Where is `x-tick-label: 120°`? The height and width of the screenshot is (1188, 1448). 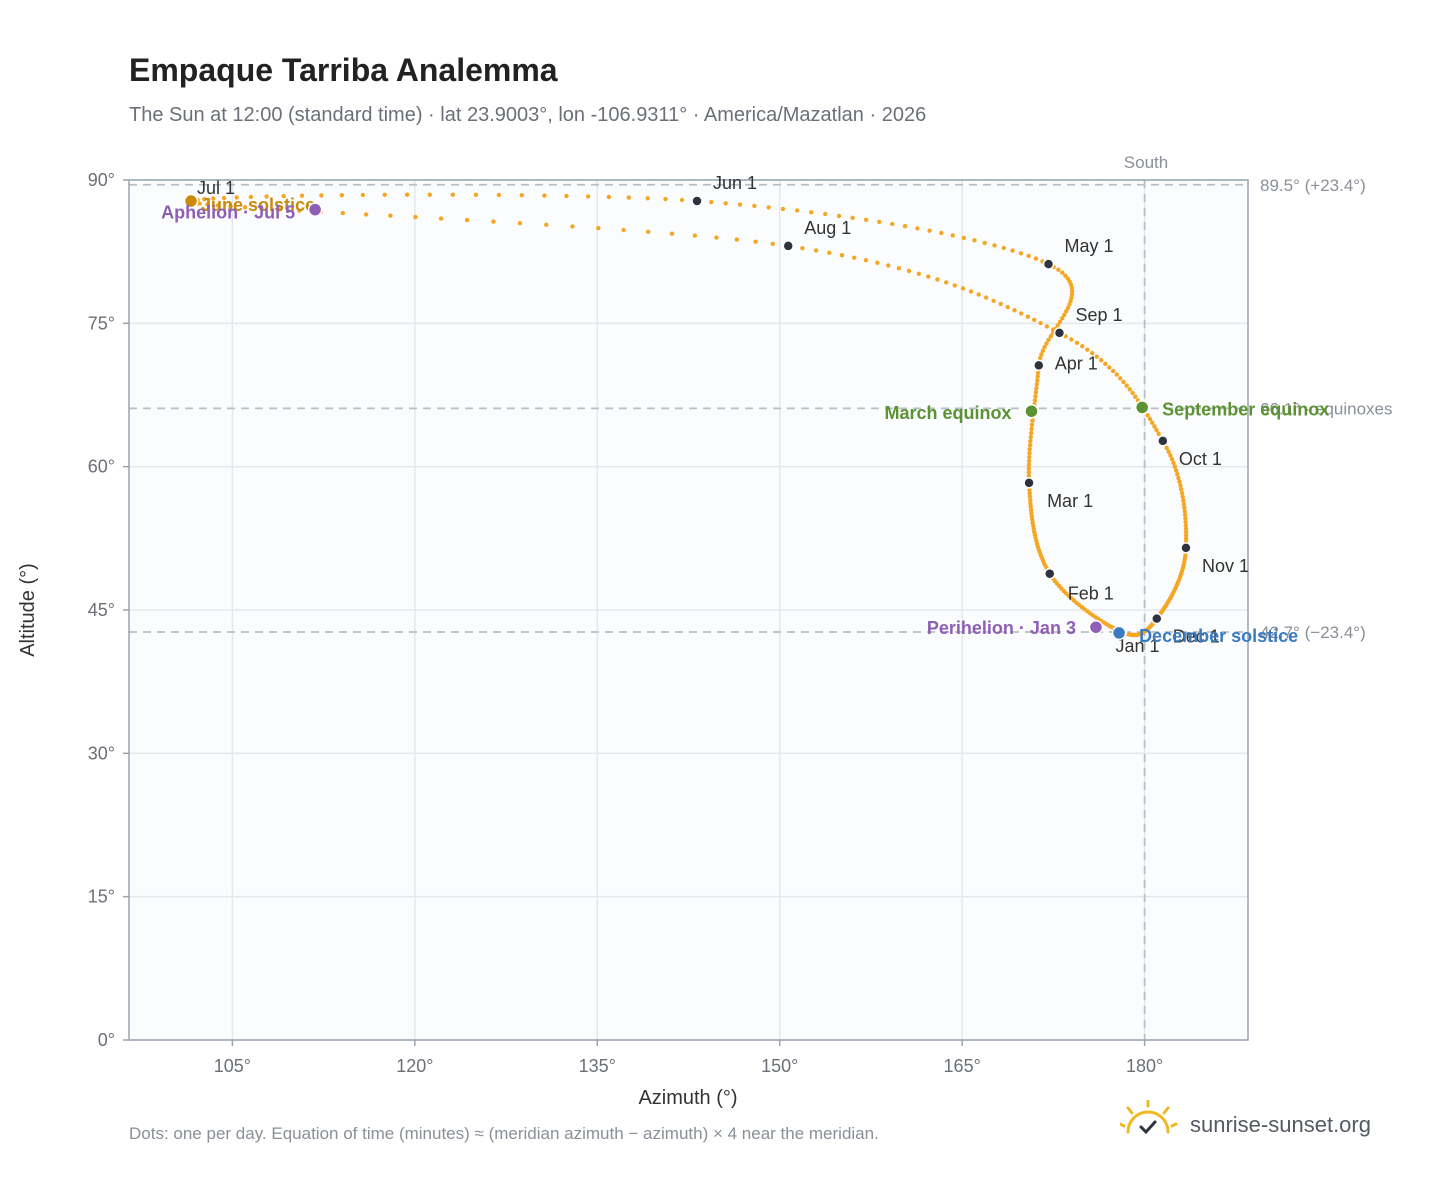
x-tick-label: 120° is located at coordinates (414, 1066).